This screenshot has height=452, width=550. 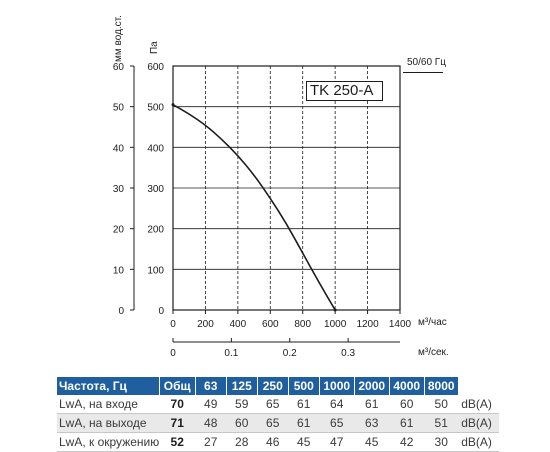 I want to click on curve-end-point, so click(x=335, y=310).